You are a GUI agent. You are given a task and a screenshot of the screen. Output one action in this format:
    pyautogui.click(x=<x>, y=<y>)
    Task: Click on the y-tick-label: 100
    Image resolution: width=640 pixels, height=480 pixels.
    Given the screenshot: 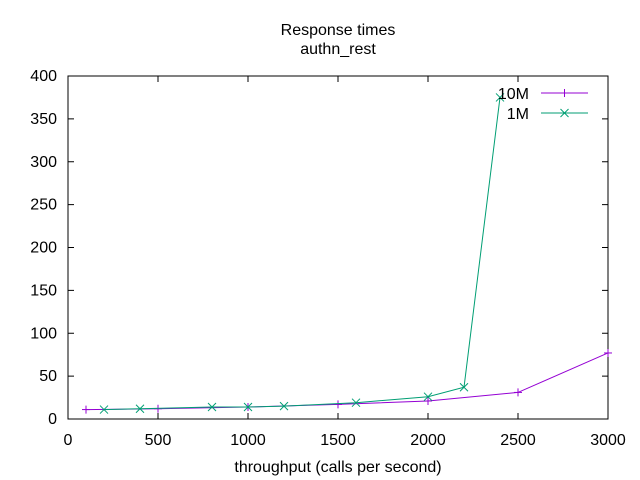 What is the action you would take?
    pyautogui.click(x=43, y=333)
    